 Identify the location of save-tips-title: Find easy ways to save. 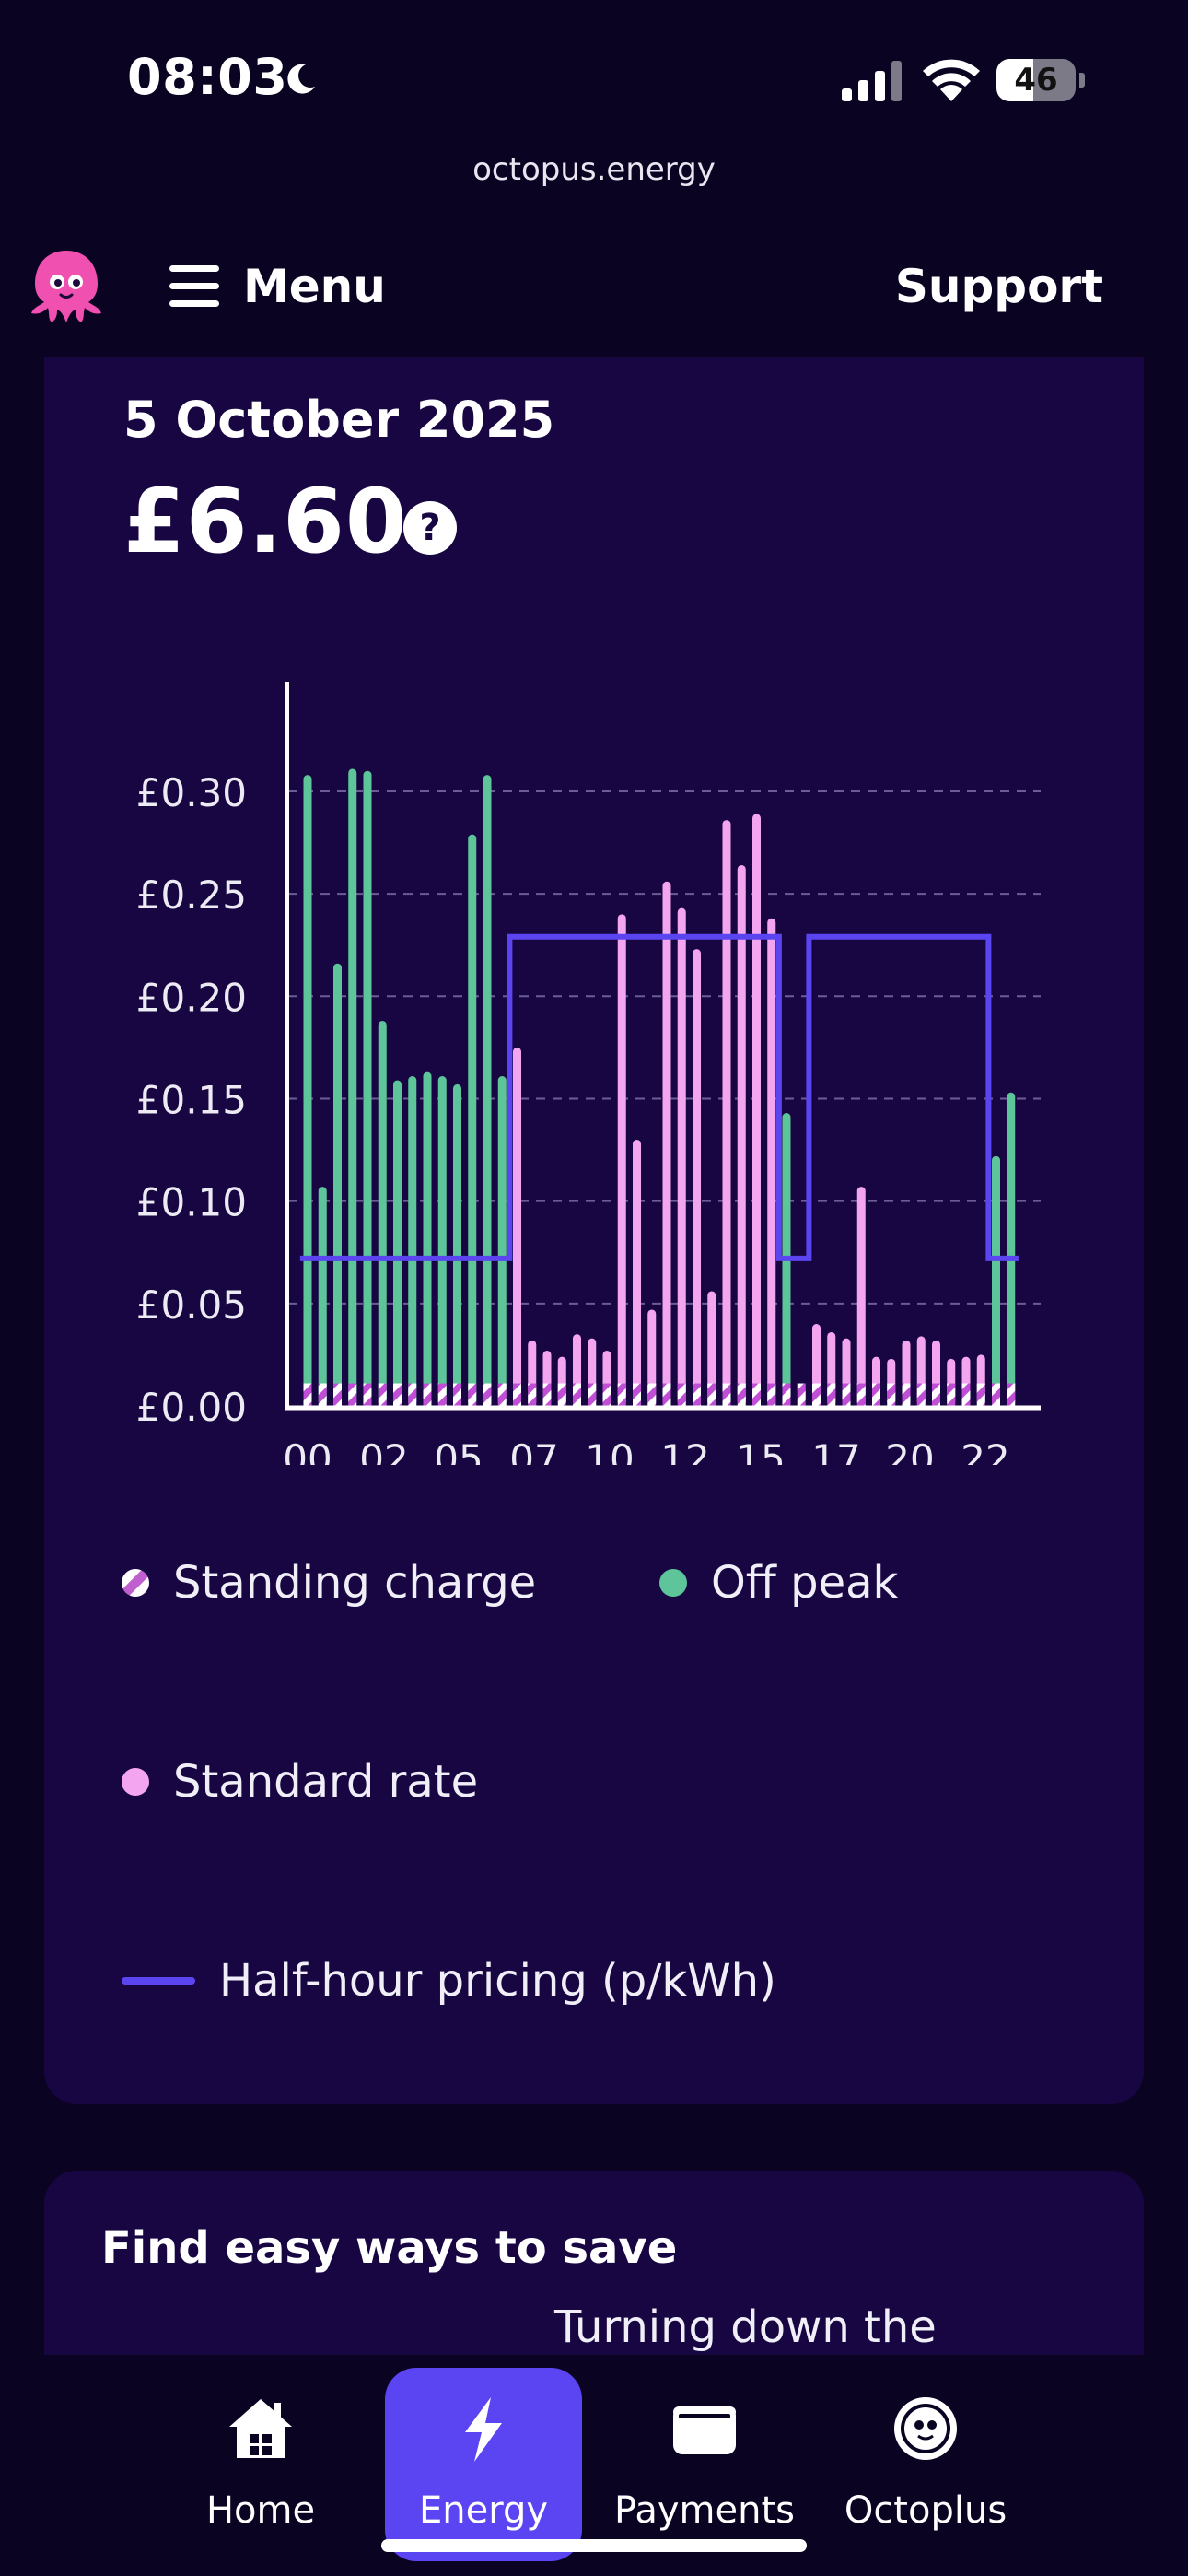
(389, 2248).